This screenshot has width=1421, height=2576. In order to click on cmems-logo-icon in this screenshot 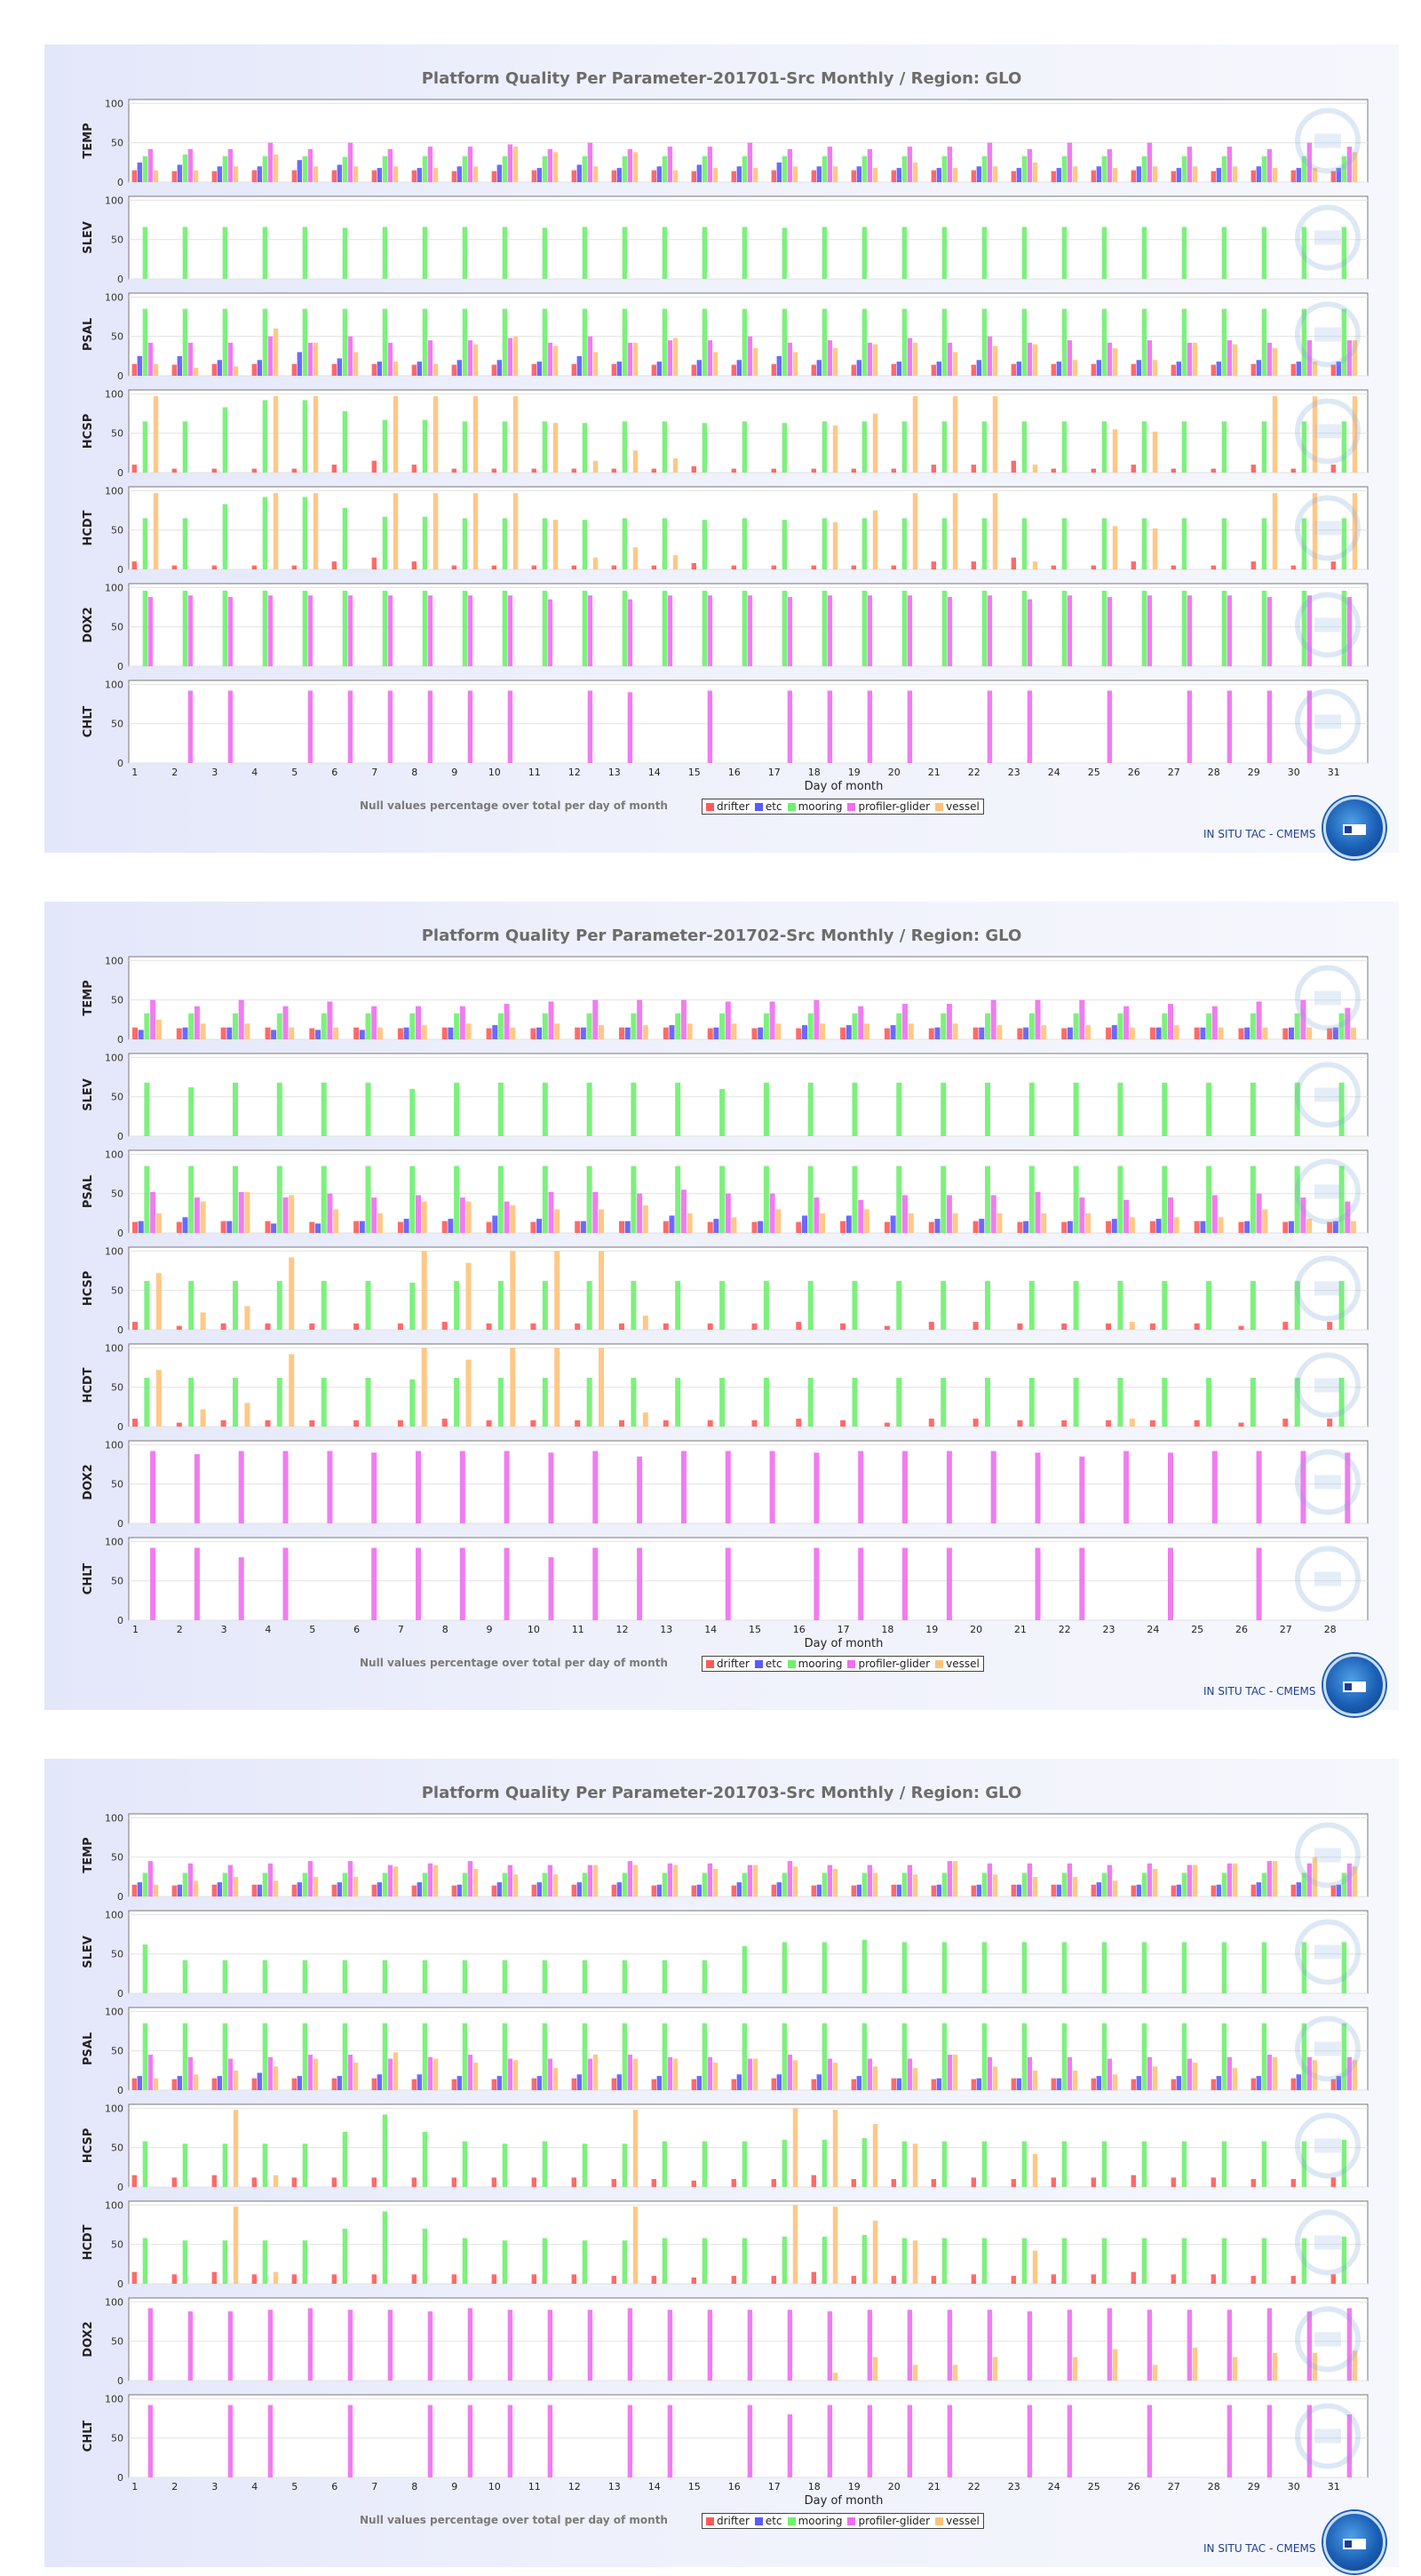, I will do `click(1354, 828)`.